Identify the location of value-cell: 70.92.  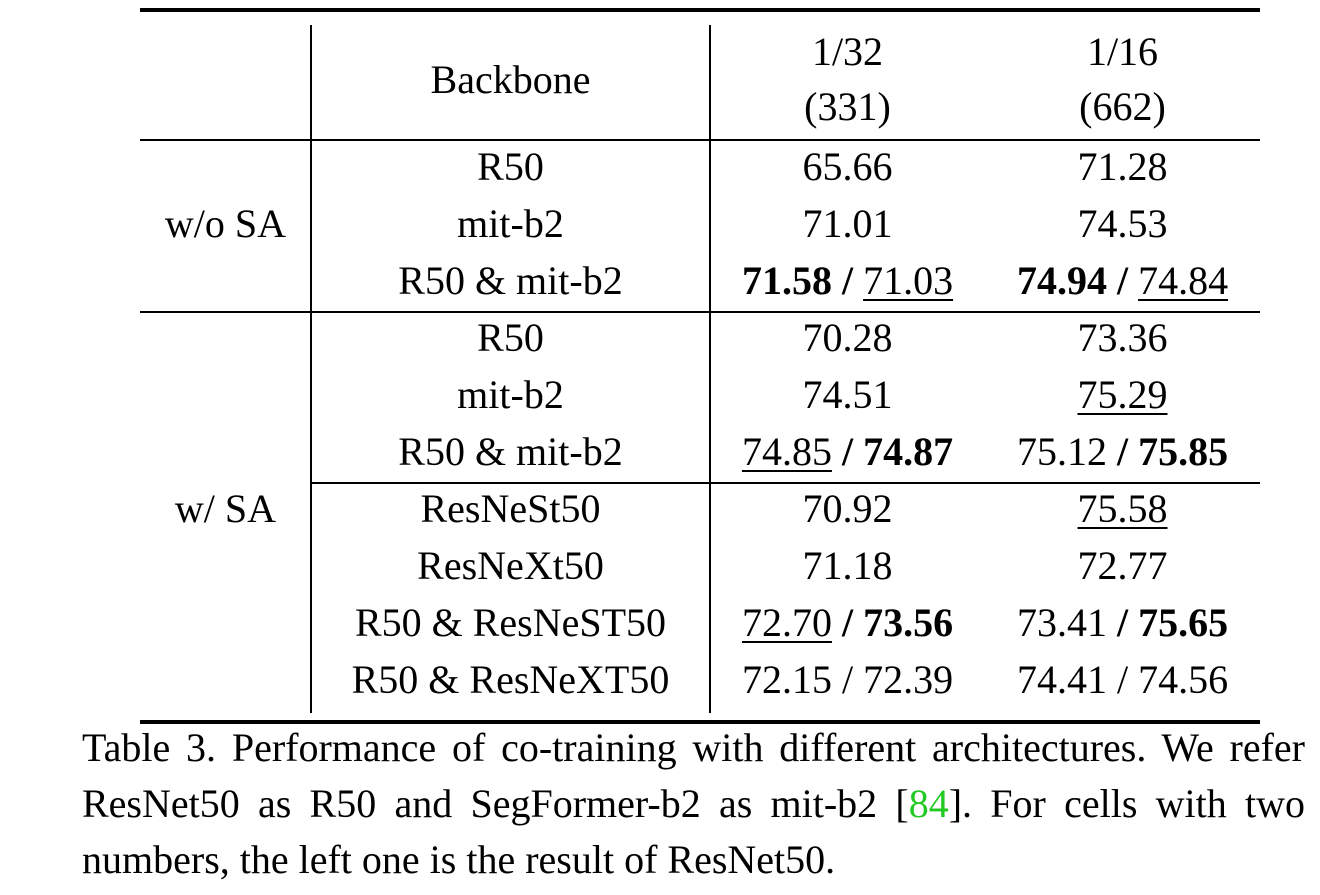
(847, 509).